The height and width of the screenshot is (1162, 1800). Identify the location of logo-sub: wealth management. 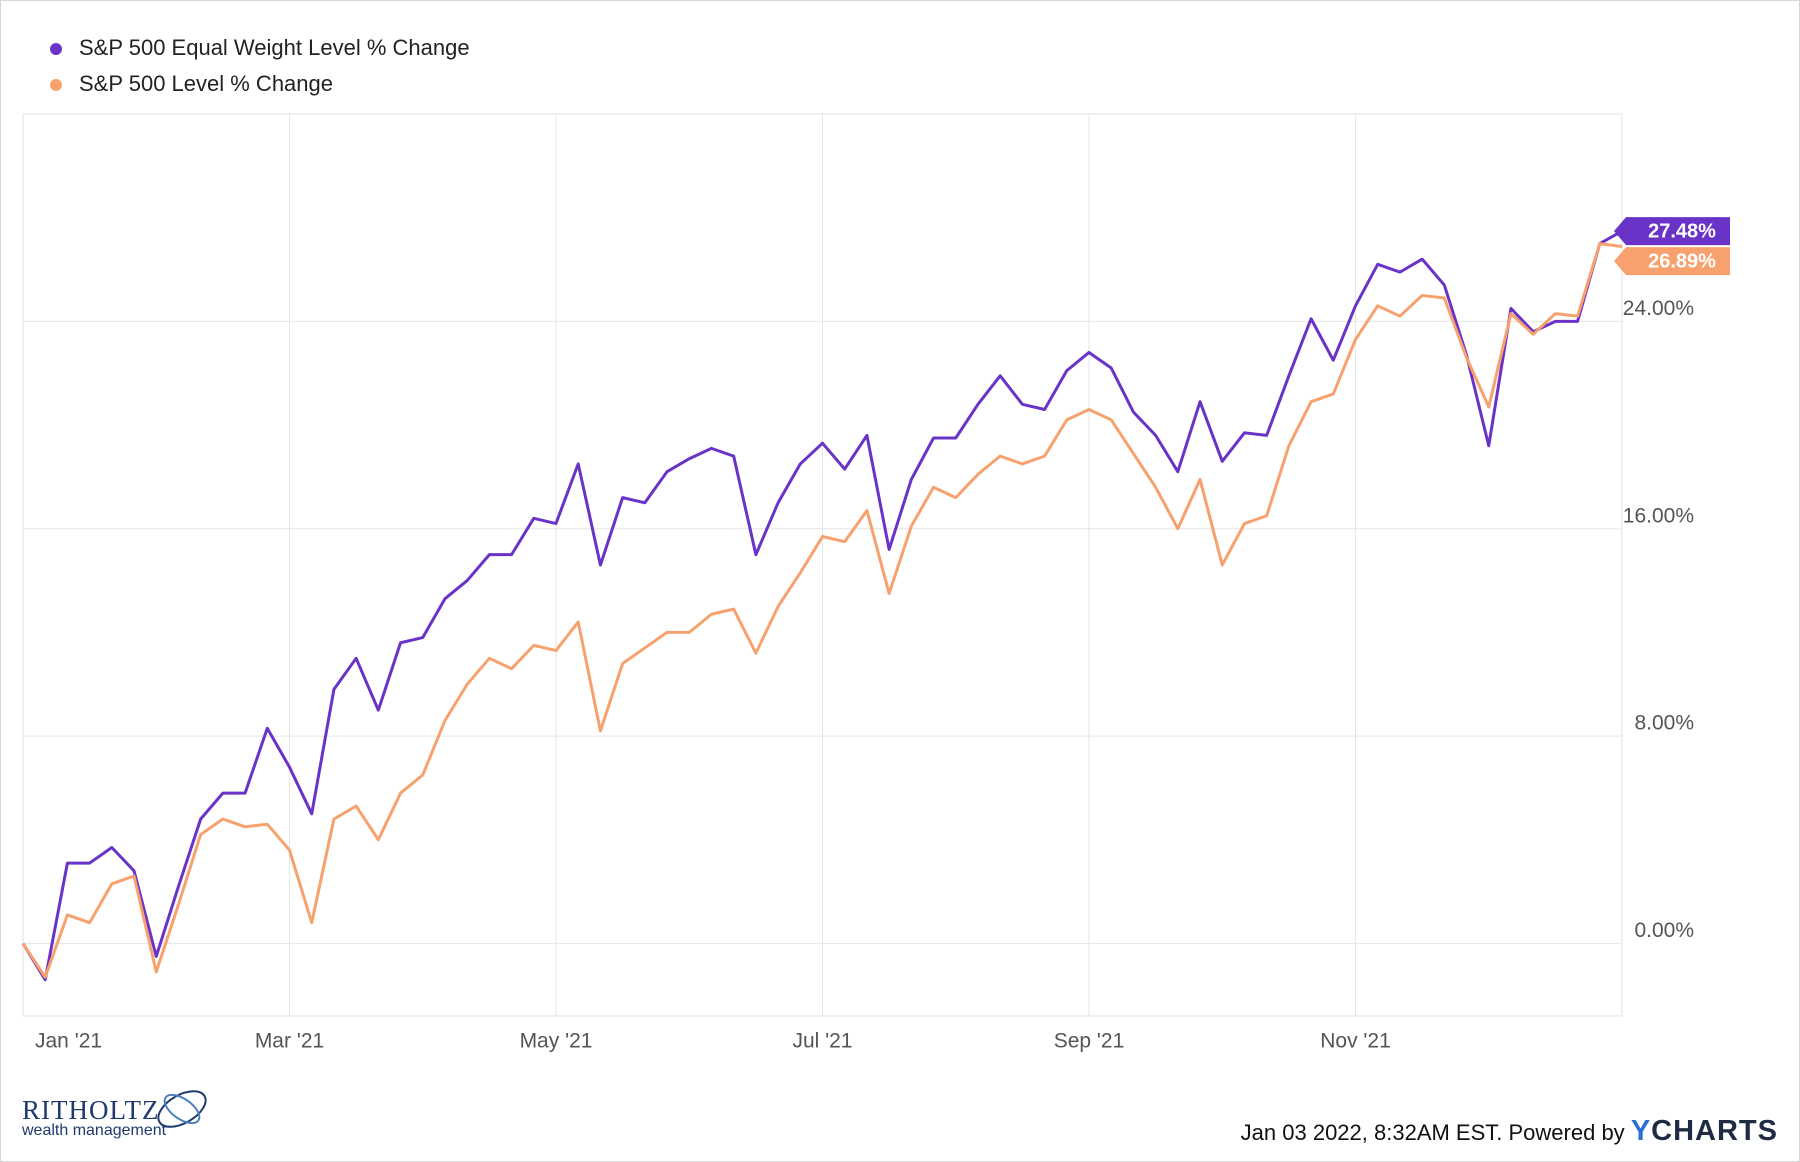
(94, 1130).